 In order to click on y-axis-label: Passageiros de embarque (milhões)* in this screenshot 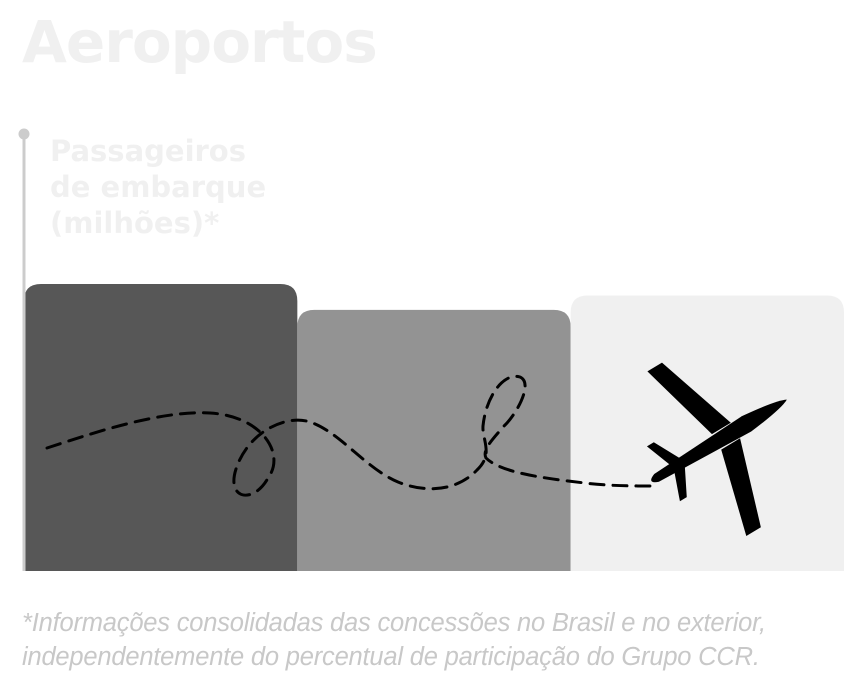, I will do `click(200, 187)`.